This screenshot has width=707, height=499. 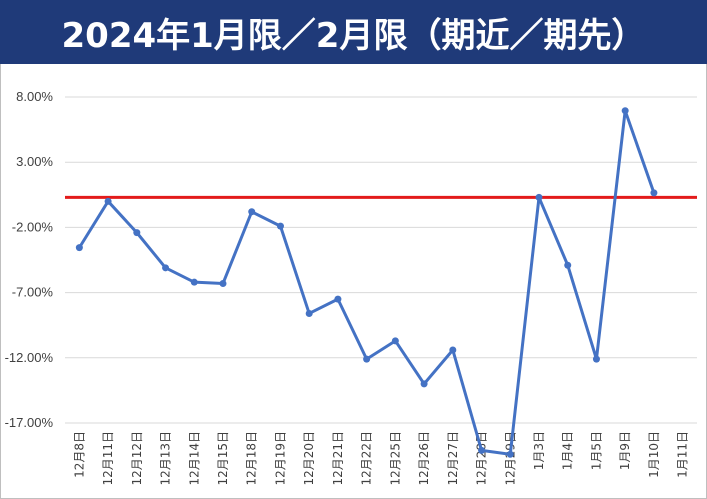 What do you see at coordinates (309, 458) in the screenshot?
I see `x-tick-label: 12月20日` at bounding box center [309, 458].